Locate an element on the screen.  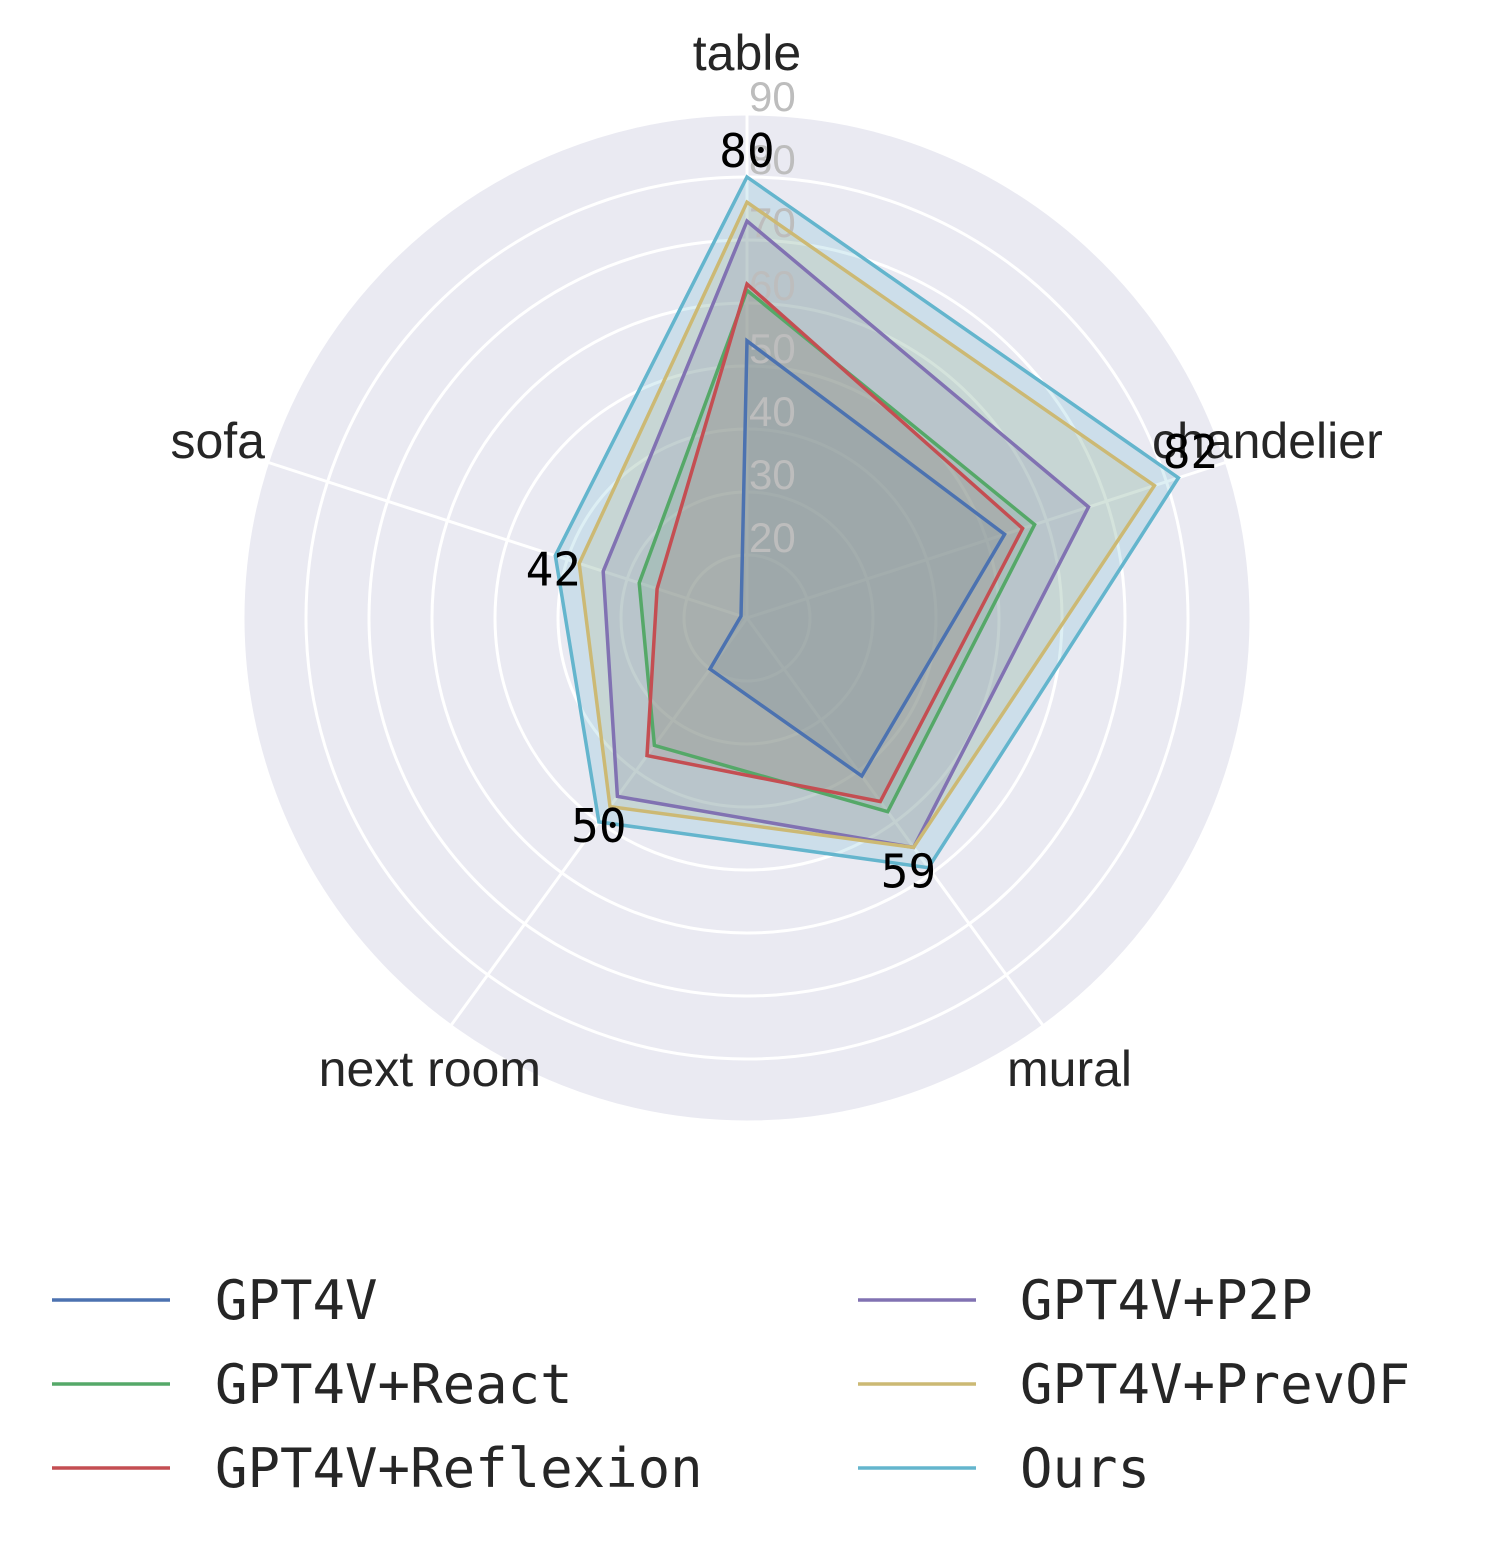
series-line-gpt4v-p2p is located at coordinates (846, 534).